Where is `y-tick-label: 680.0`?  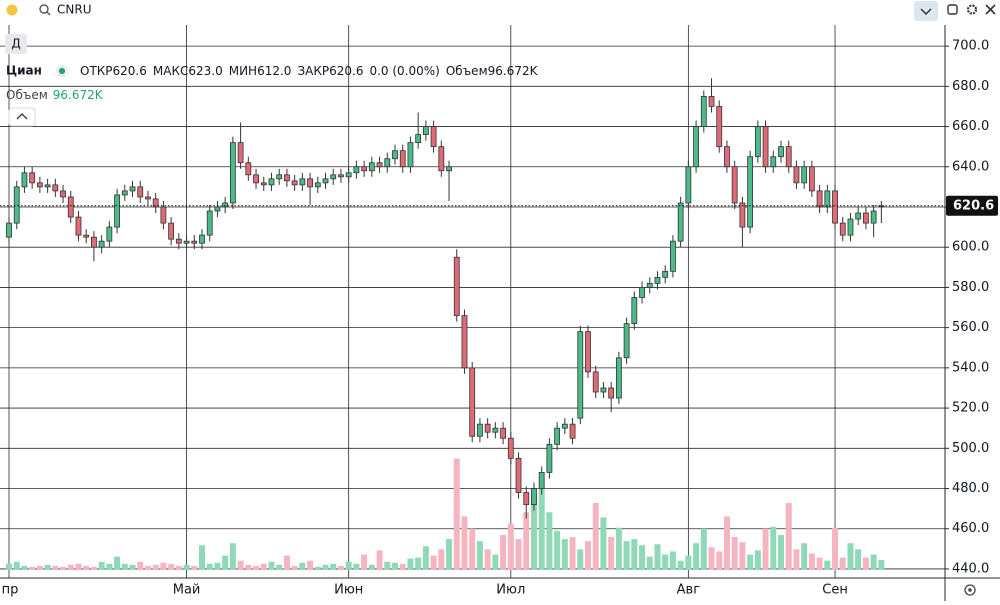 y-tick-label: 680.0 is located at coordinates (970, 86).